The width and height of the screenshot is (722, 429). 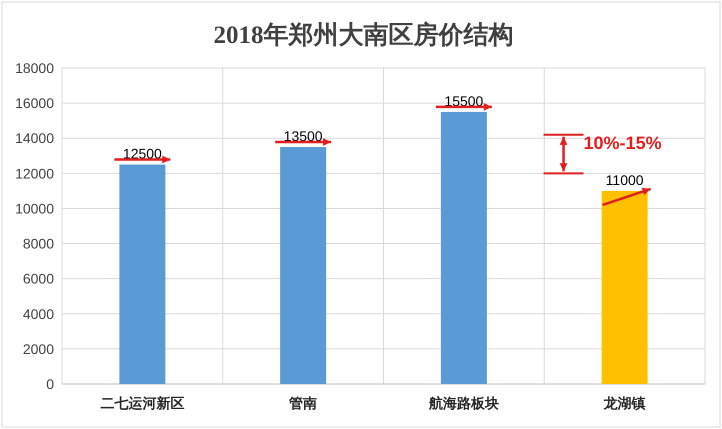 What do you see at coordinates (38, 244) in the screenshot?
I see `y-tick-label: 8000` at bounding box center [38, 244].